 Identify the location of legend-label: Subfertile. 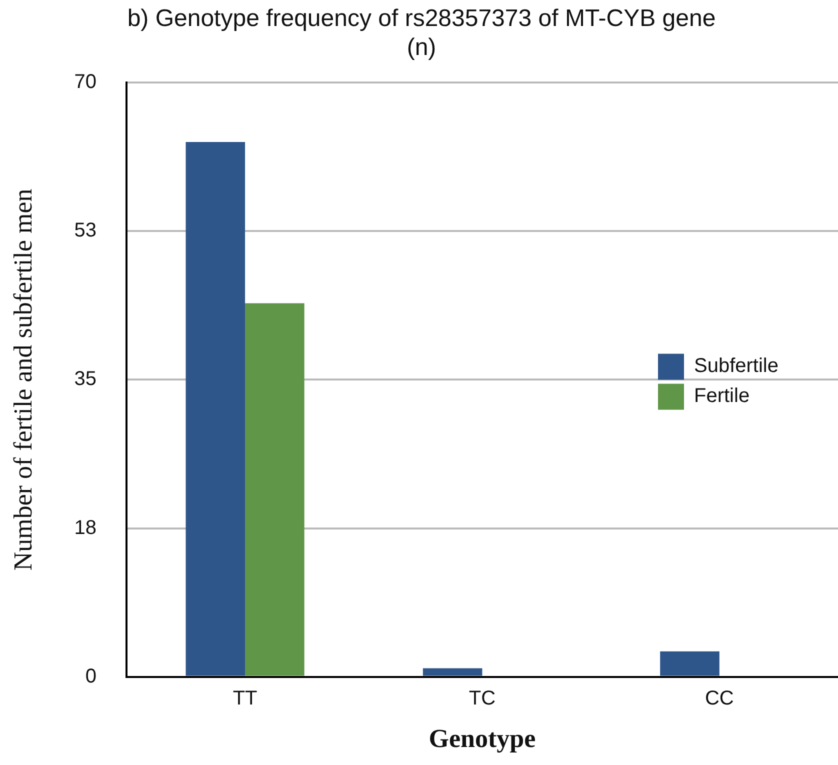
(736, 366).